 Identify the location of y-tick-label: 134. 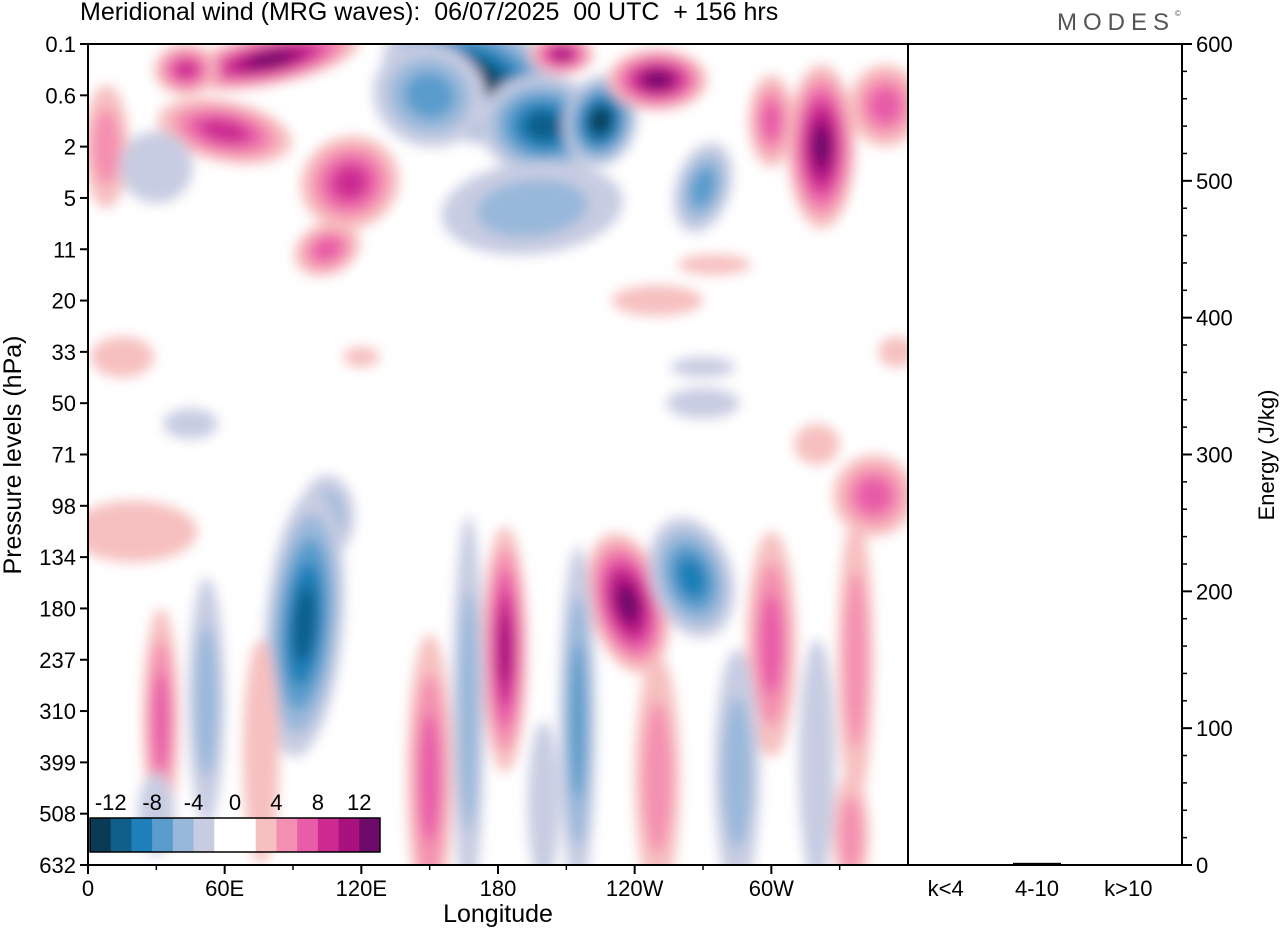
(57, 557).